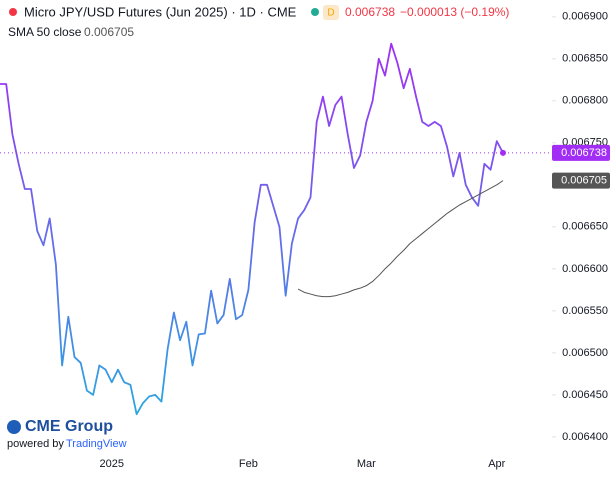  What do you see at coordinates (585, 311) in the screenshot?
I see `y-tick-label: 0.006550` at bounding box center [585, 311].